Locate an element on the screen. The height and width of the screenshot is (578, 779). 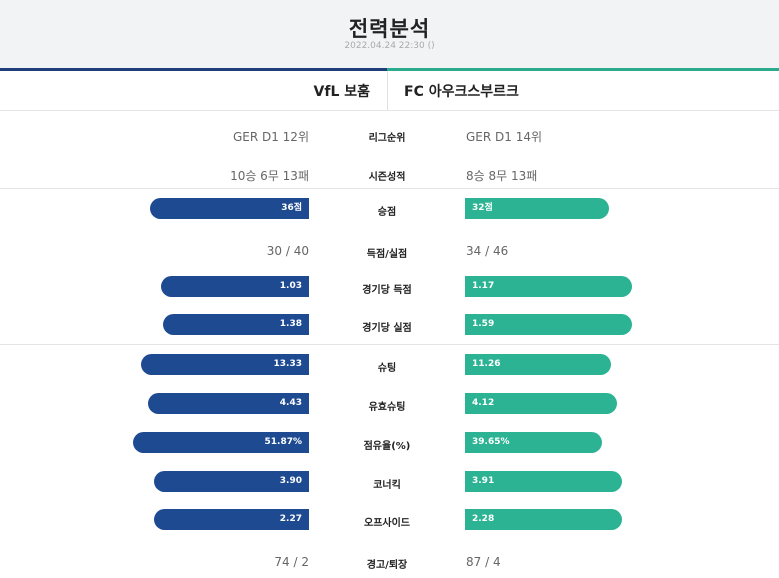
home-team-name: VfL 보훔 is located at coordinates (341, 92).